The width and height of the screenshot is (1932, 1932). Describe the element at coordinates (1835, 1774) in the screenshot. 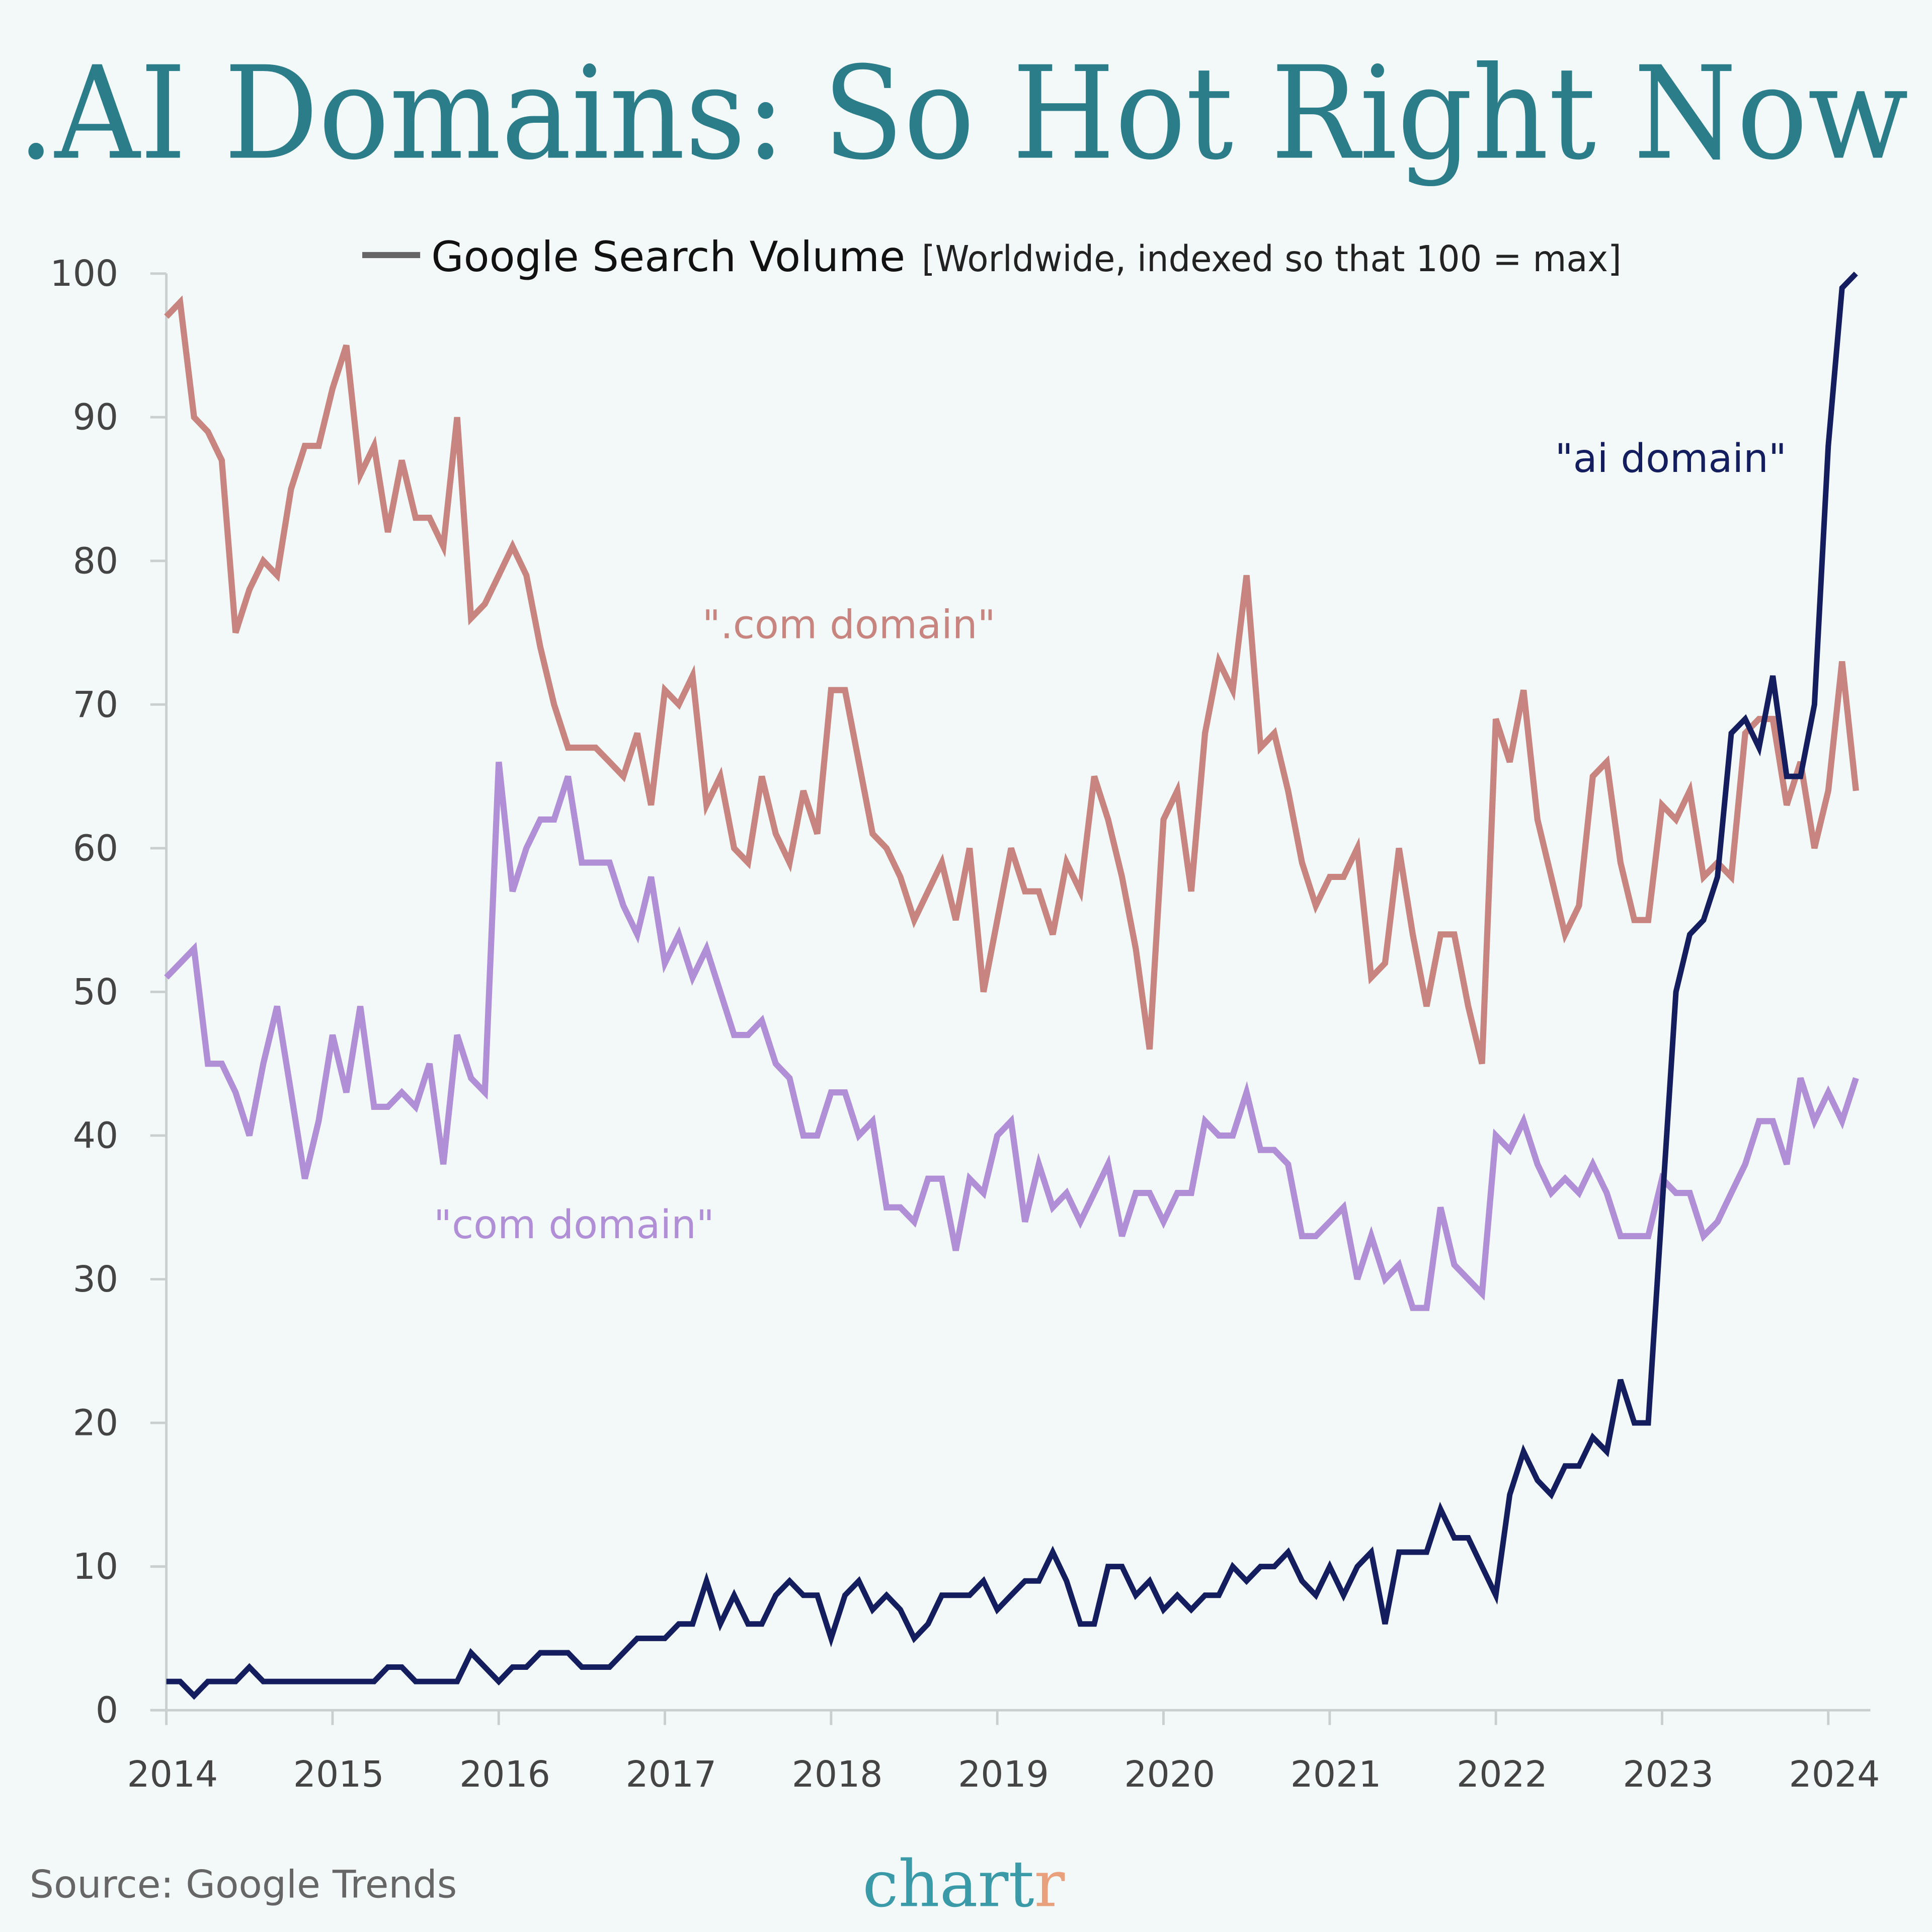

I see `x-tick-label: 2024` at that location.